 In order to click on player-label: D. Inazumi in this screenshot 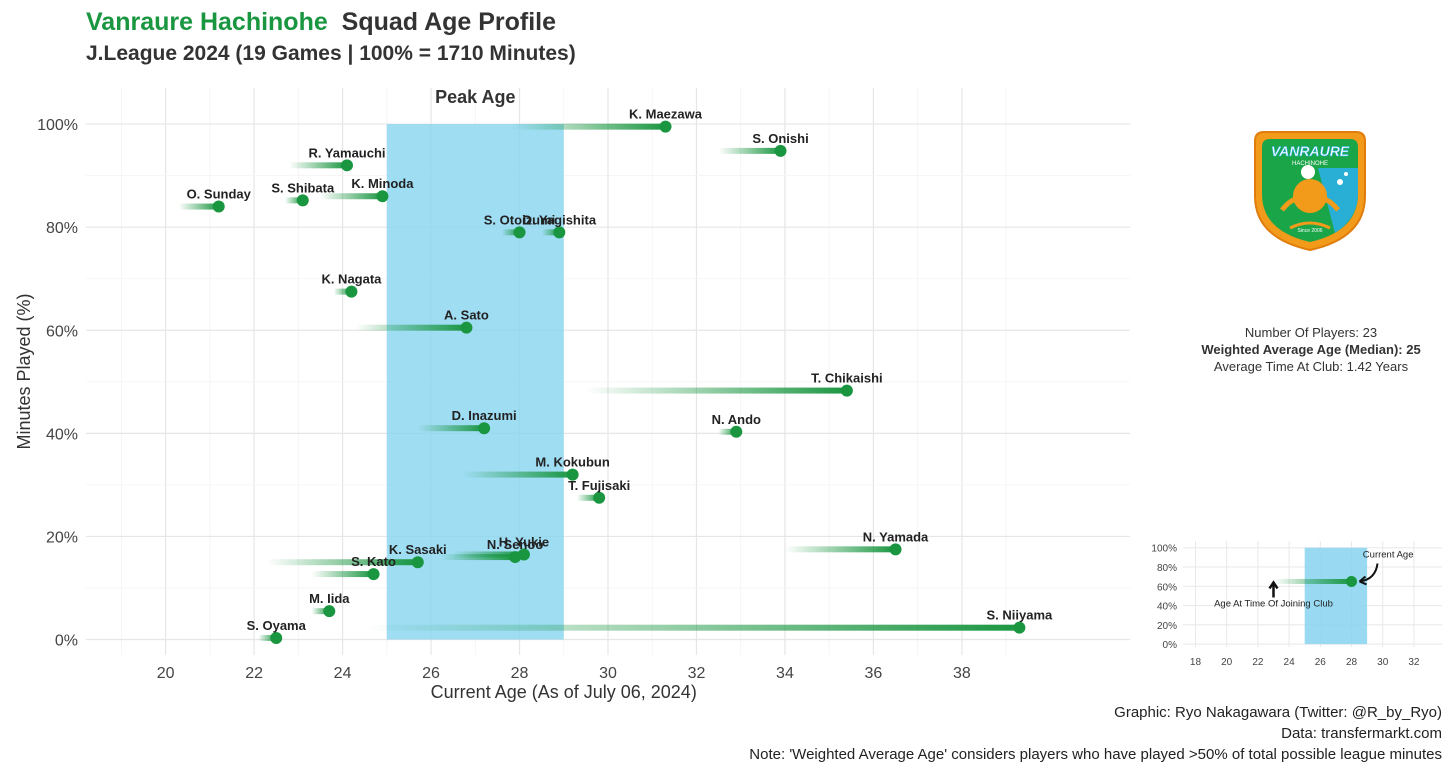, I will do `click(484, 415)`.